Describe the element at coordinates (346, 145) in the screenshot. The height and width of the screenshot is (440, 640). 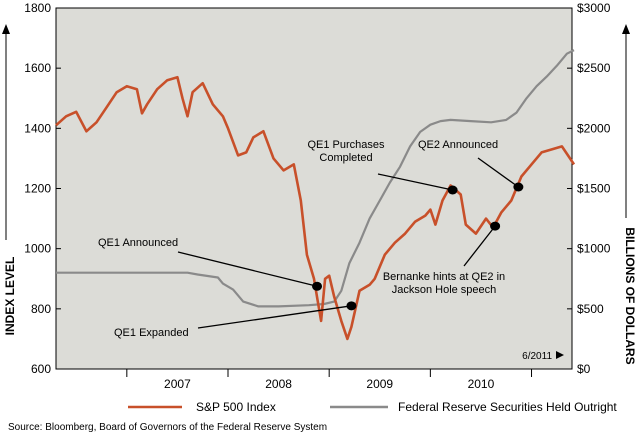
I see `annotation-label: QE1 Purchases` at that location.